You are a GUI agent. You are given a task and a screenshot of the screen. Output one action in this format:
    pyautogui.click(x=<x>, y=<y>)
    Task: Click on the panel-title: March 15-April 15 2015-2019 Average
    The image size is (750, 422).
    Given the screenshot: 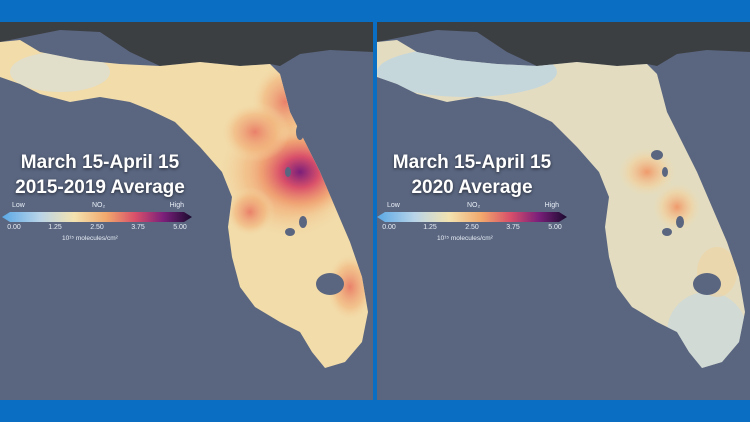 What is the action you would take?
    pyautogui.click(x=100, y=175)
    